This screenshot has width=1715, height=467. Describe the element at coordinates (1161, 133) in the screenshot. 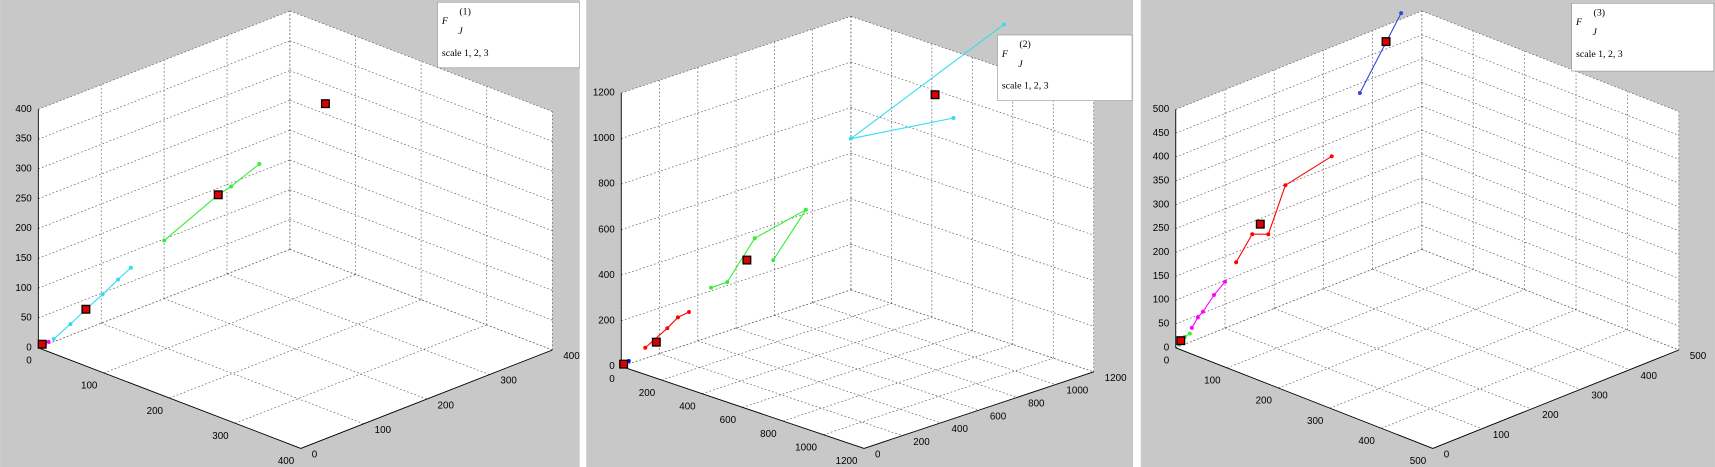

I see `z-tick-label: 450` at that location.